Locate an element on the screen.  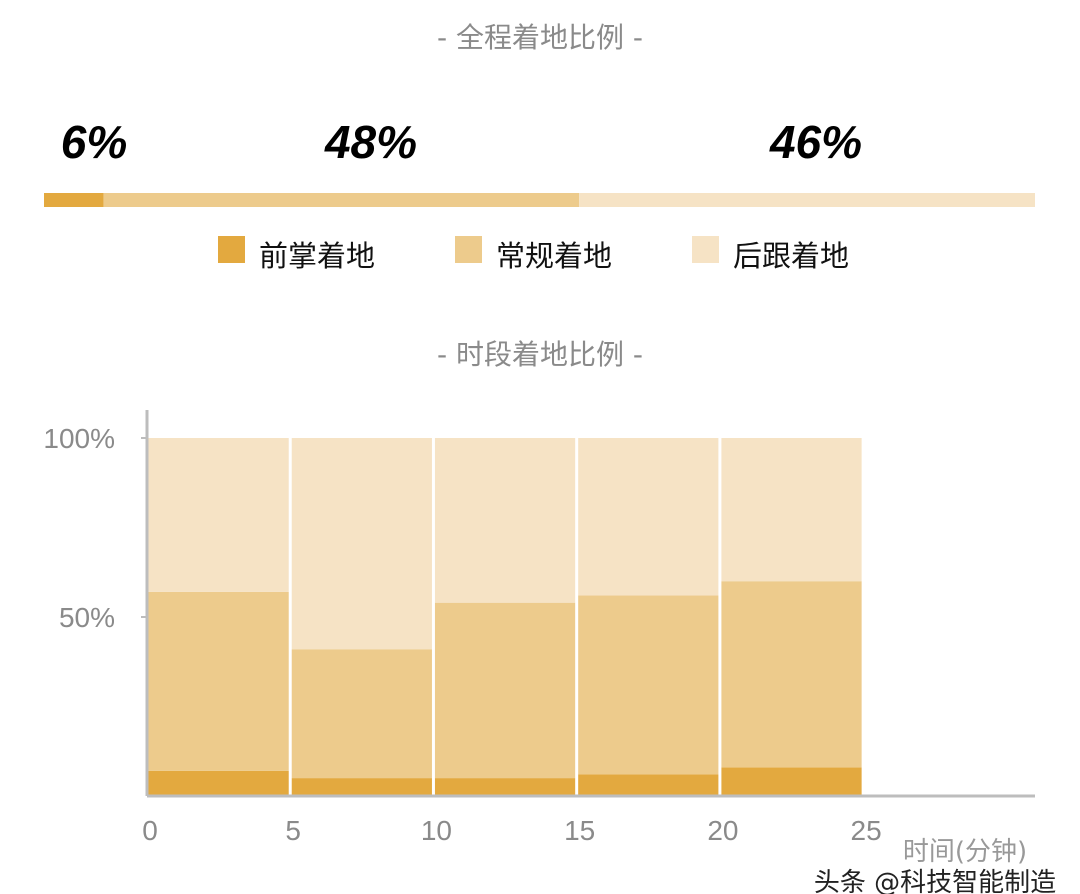
x-tick-label: 0 is located at coordinates (150, 830).